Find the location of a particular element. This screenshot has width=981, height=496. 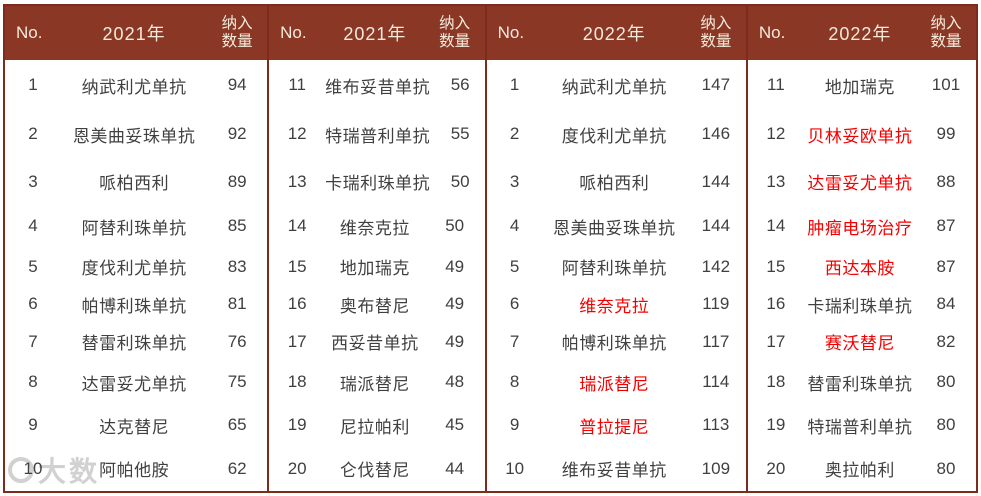

drug-name-cell: 哌柏西利 is located at coordinates (134, 184).